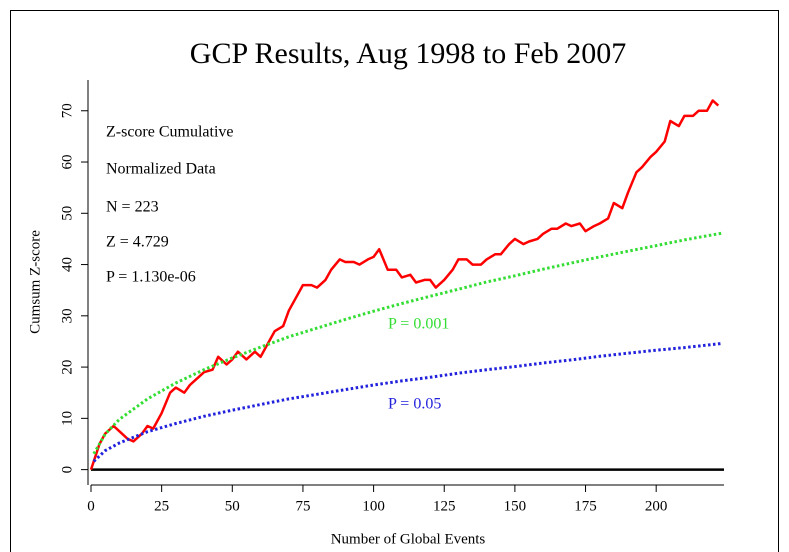 The width and height of the screenshot is (789, 552). I want to click on x-tick-label: 50, so click(232, 506).